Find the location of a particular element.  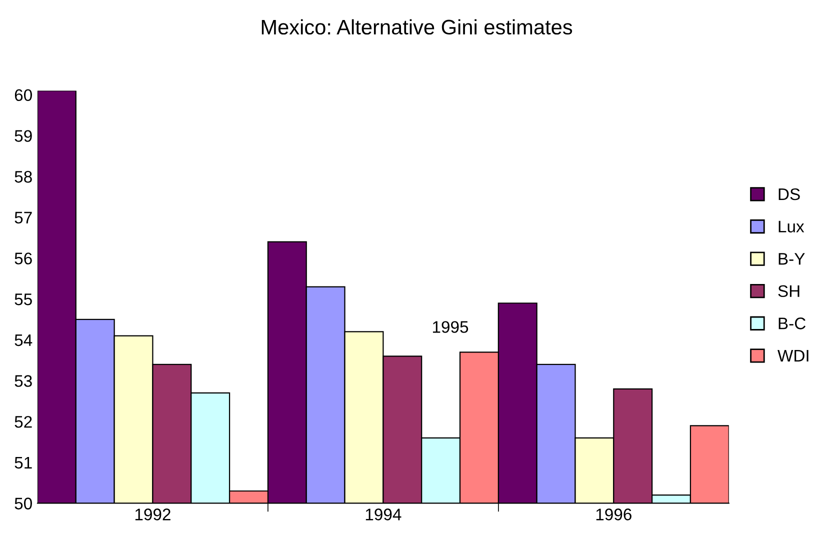

y-tick-label: 60 is located at coordinates (23, 95).